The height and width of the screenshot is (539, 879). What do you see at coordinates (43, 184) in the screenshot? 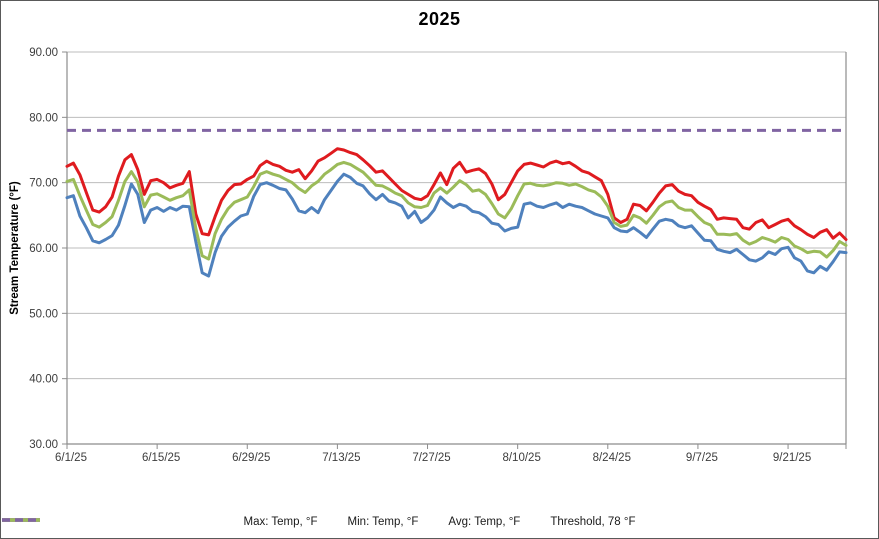
I see `y-axis-tick-label: 70.00` at bounding box center [43, 184].